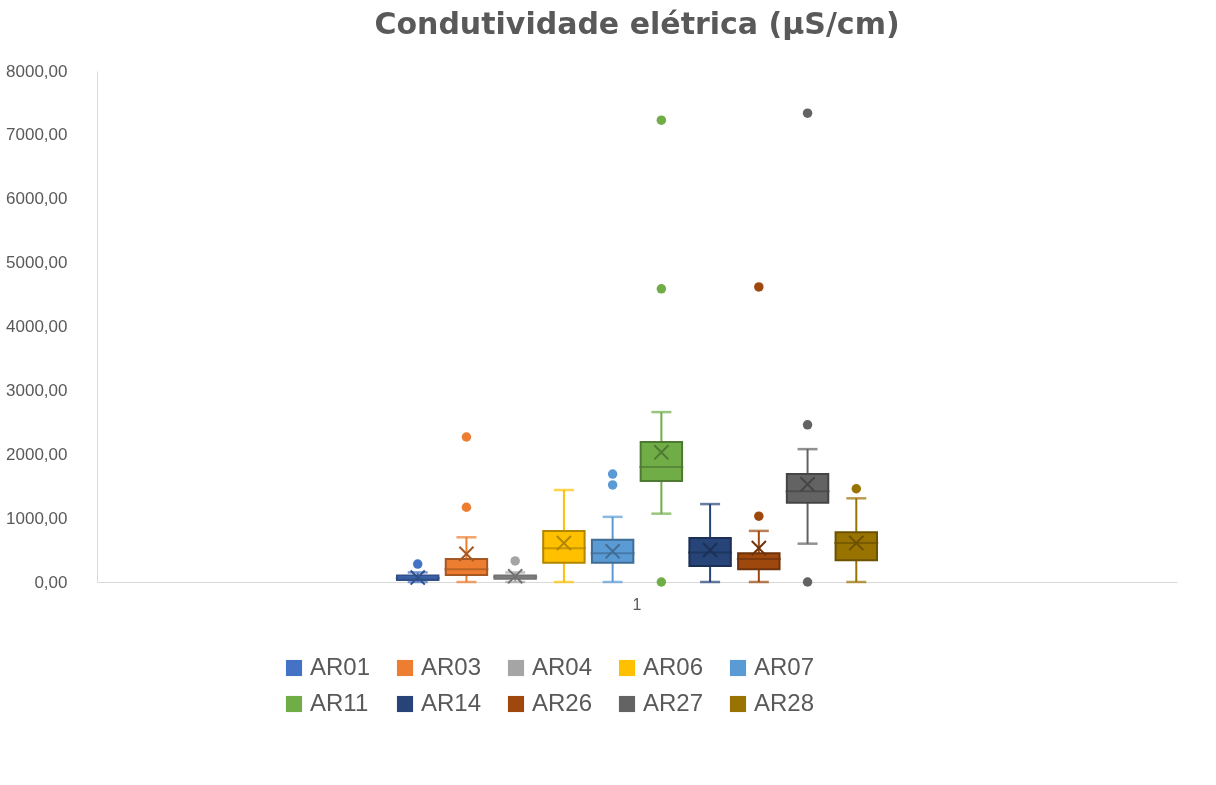 The width and height of the screenshot is (1216, 785). Describe the element at coordinates (637, 604) in the screenshot. I see `x-tick-label: 1` at that location.